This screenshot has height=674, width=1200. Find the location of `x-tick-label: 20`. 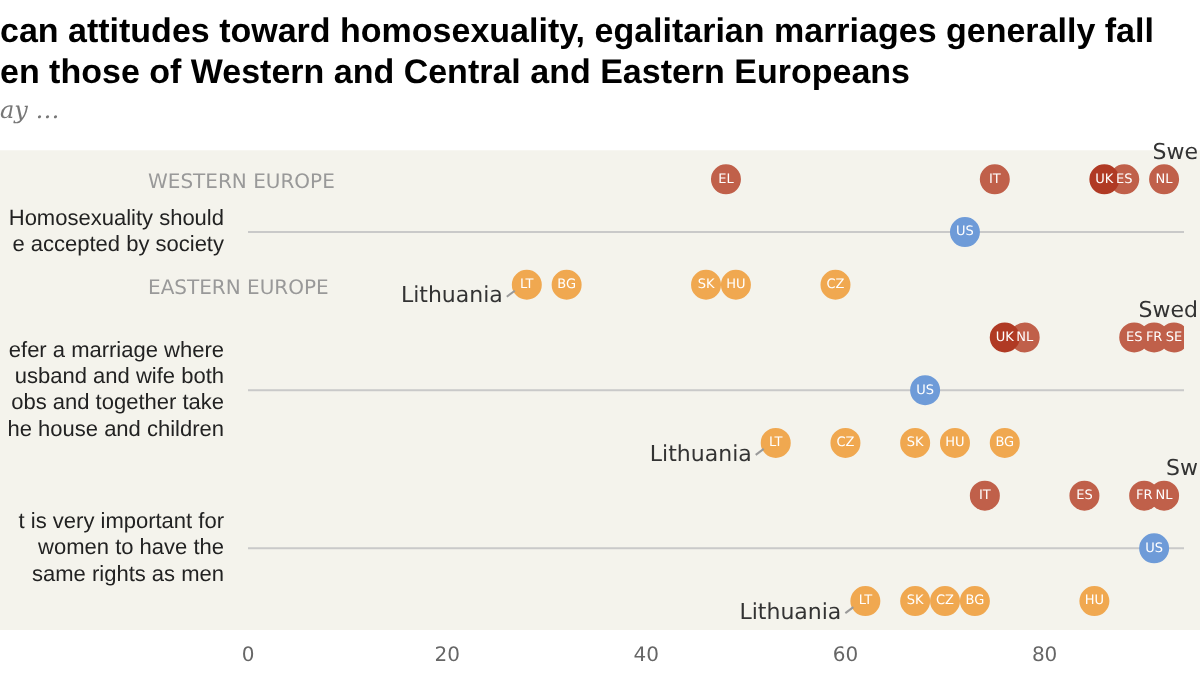

x-tick-label: 20 is located at coordinates (447, 656).